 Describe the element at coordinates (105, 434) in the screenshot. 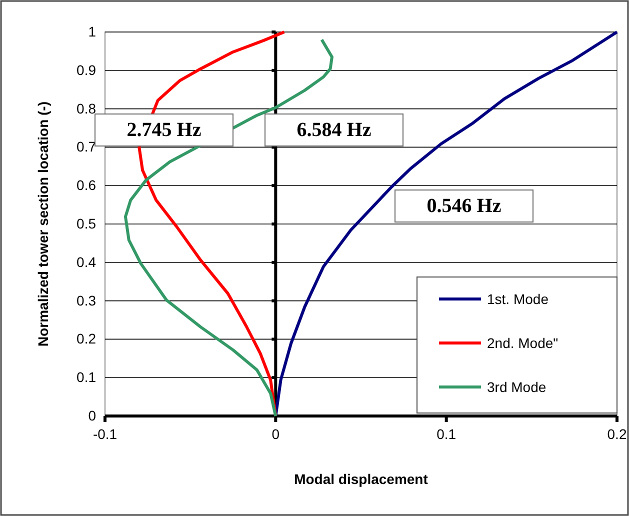

I see `x-tick-label: -0.1` at that location.